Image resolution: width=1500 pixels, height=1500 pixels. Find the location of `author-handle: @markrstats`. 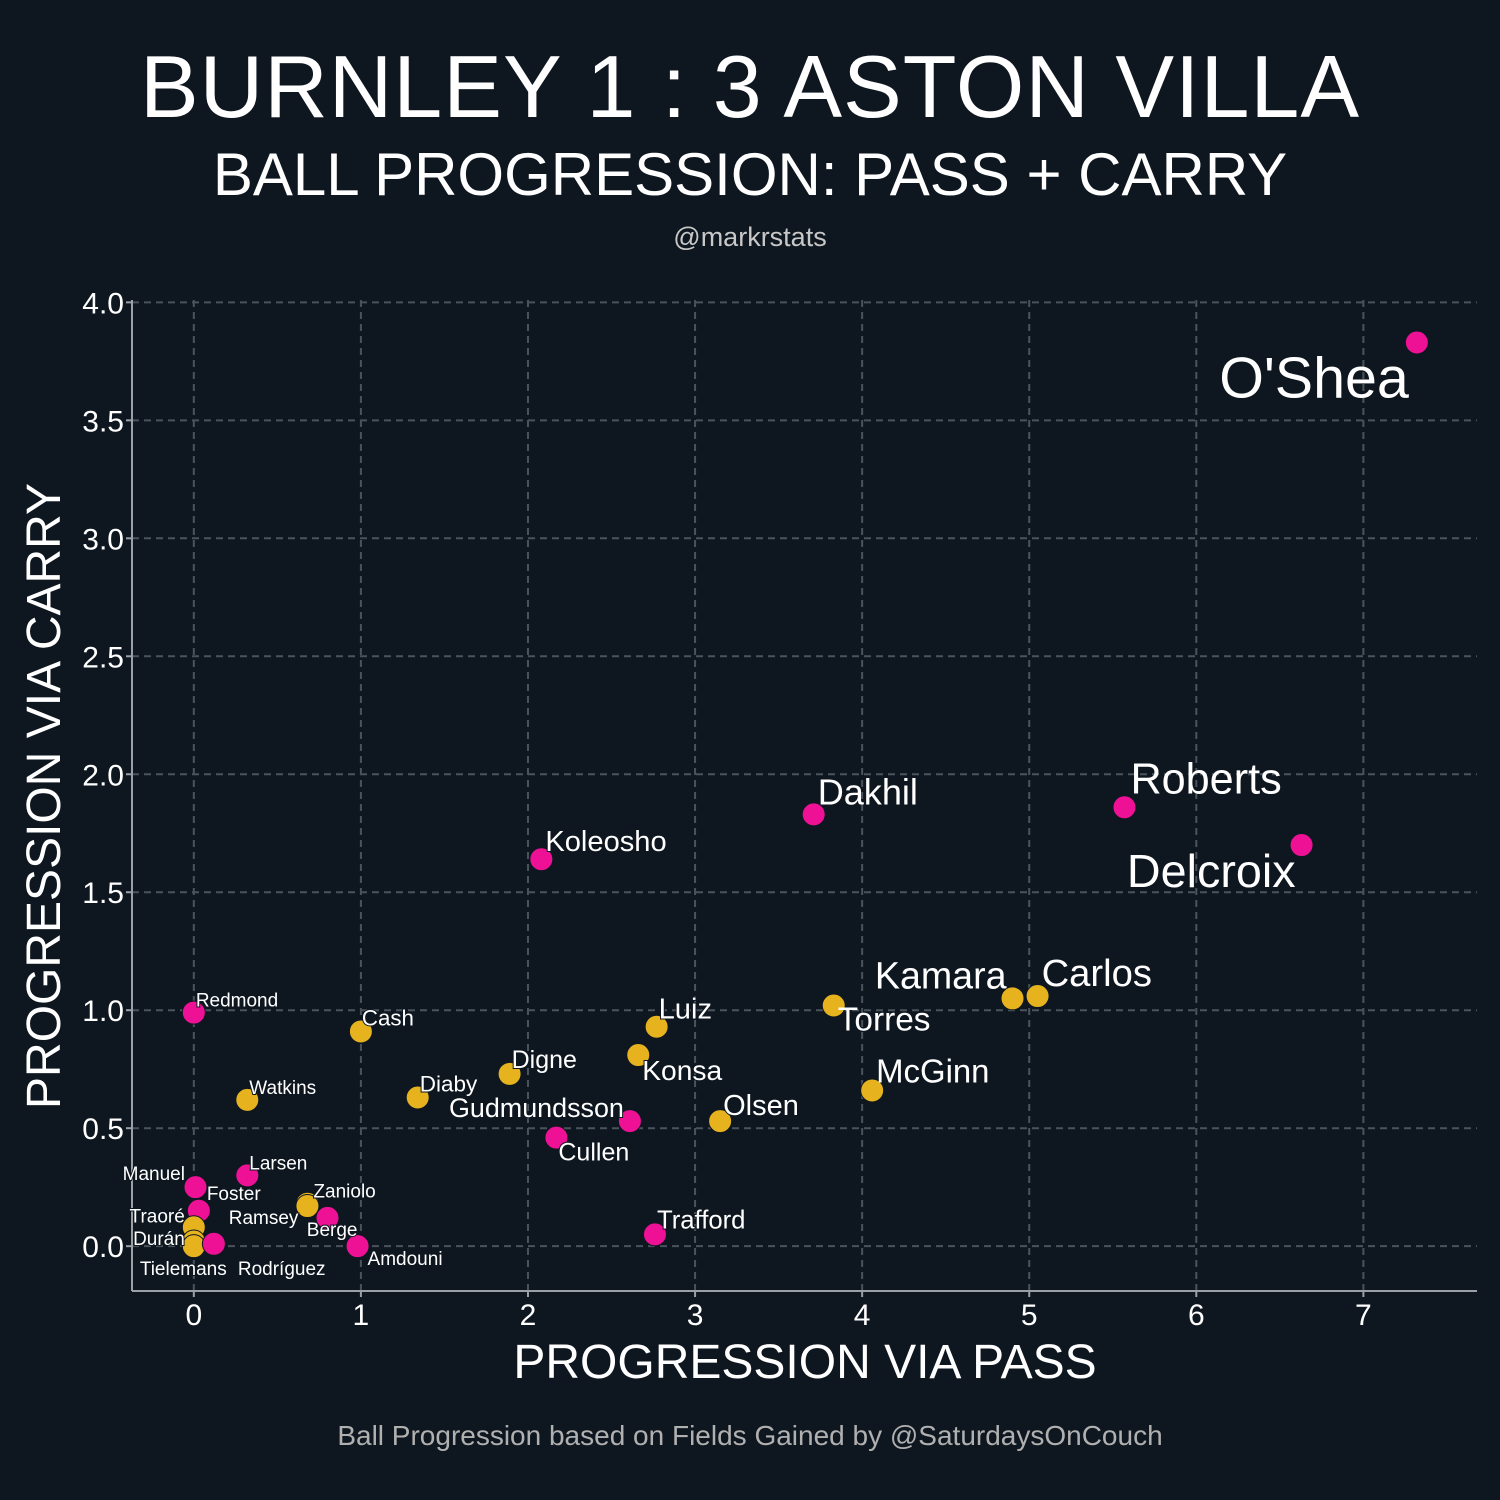

author-handle: @markrstats is located at coordinates (750, 237).